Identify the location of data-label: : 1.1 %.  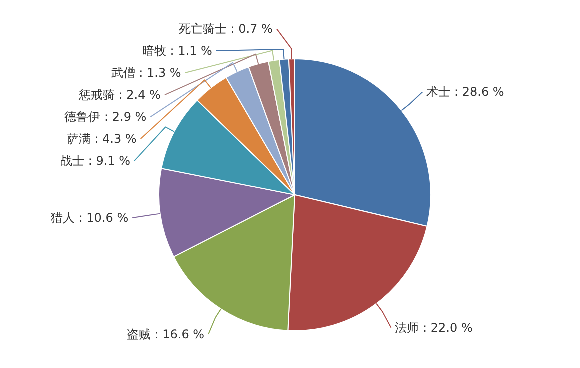
(191, 51).